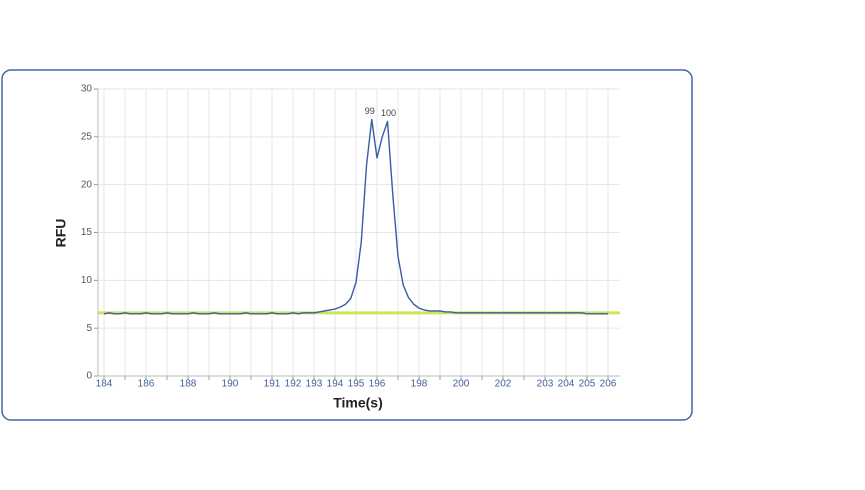 Image resolution: width=865 pixels, height=490 pixels. I want to click on x-tick-label: 188, so click(188, 384).